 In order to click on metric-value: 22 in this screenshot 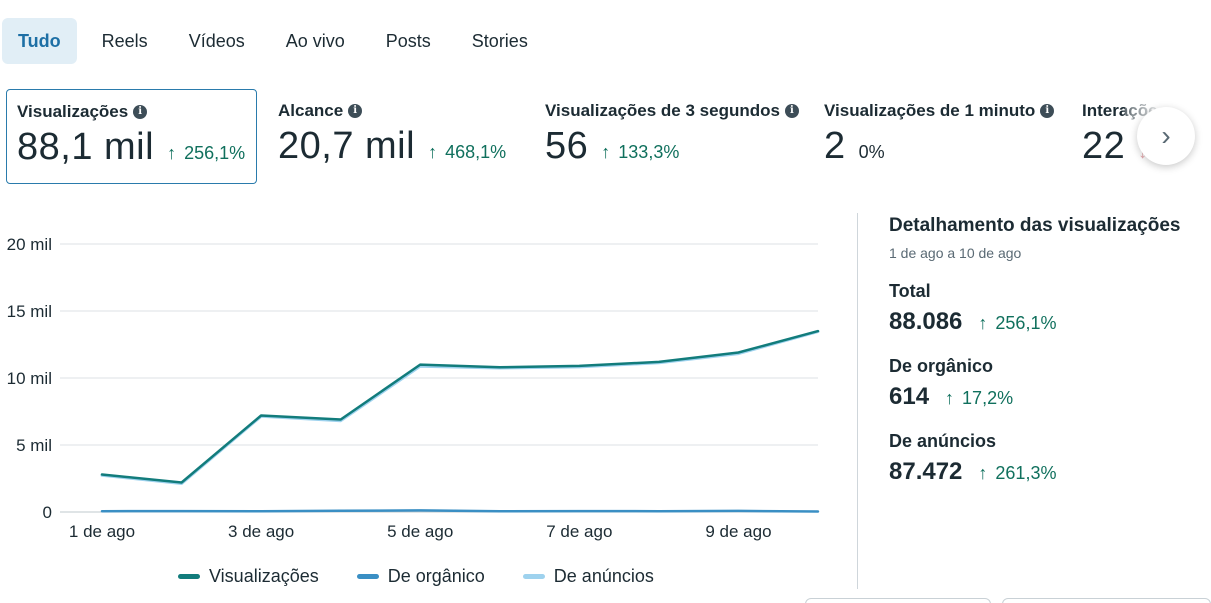, I will do `click(1104, 146)`.